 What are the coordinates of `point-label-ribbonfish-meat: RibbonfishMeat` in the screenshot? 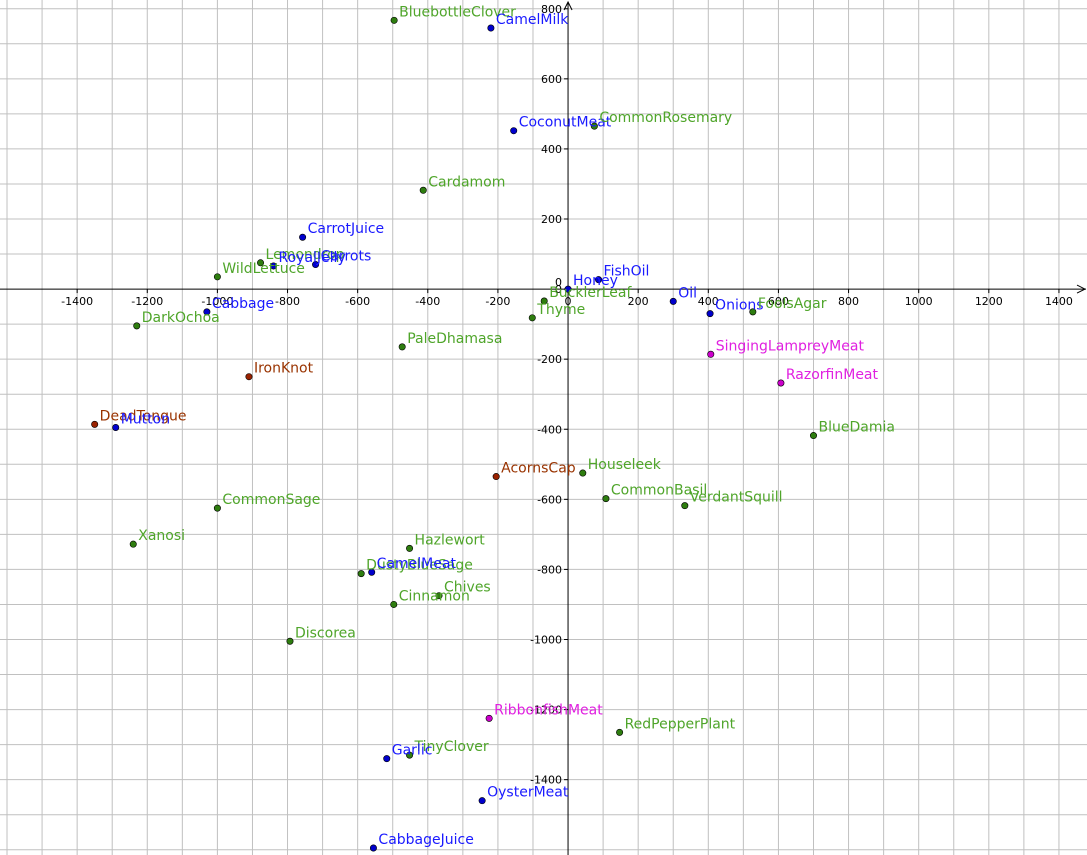 It's located at (548, 710).